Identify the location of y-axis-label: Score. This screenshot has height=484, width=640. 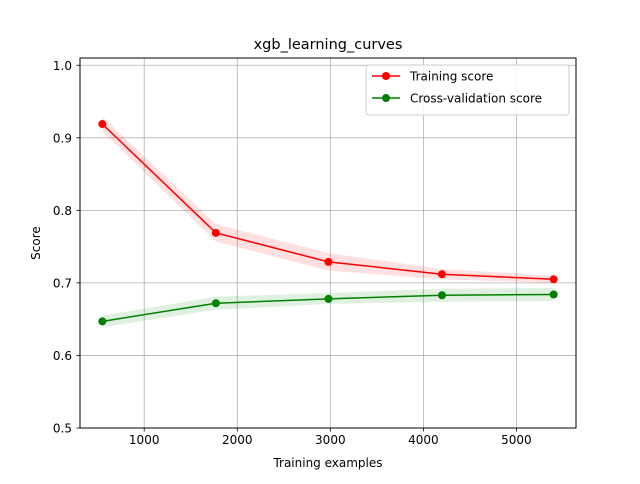
(36, 243).